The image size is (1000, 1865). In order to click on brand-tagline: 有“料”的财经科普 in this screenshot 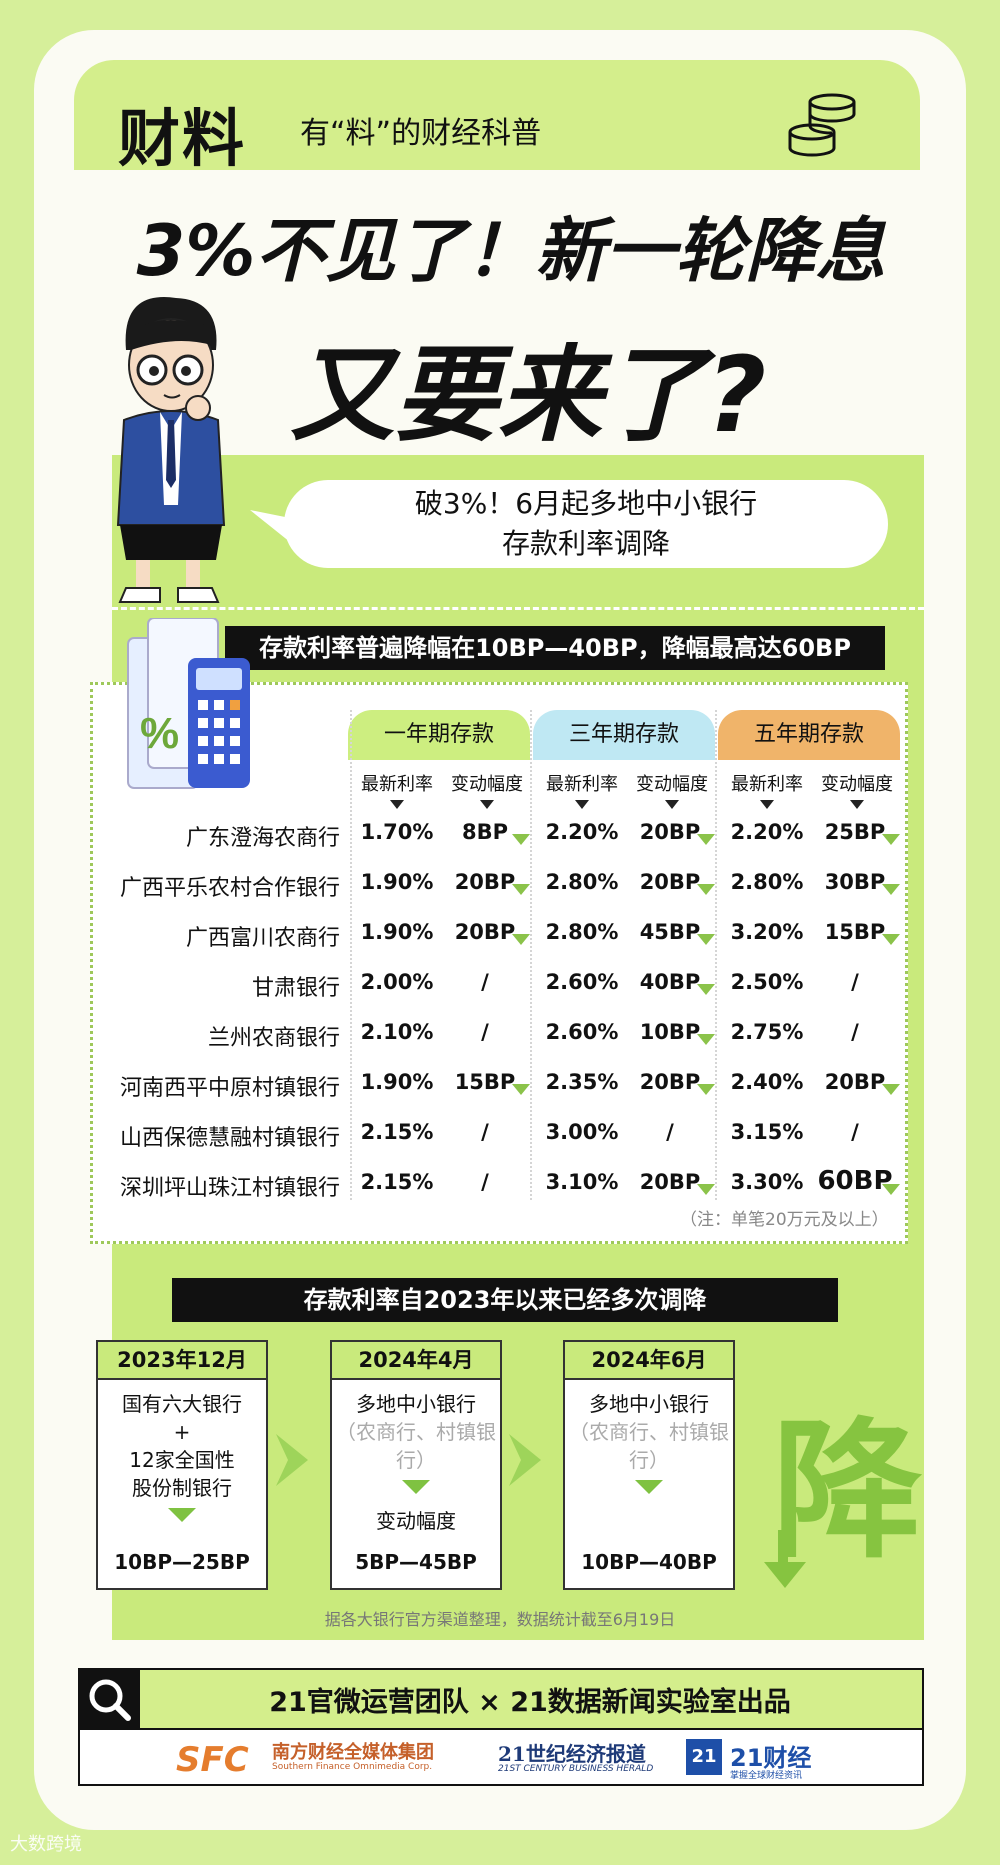, I will do `click(421, 133)`.